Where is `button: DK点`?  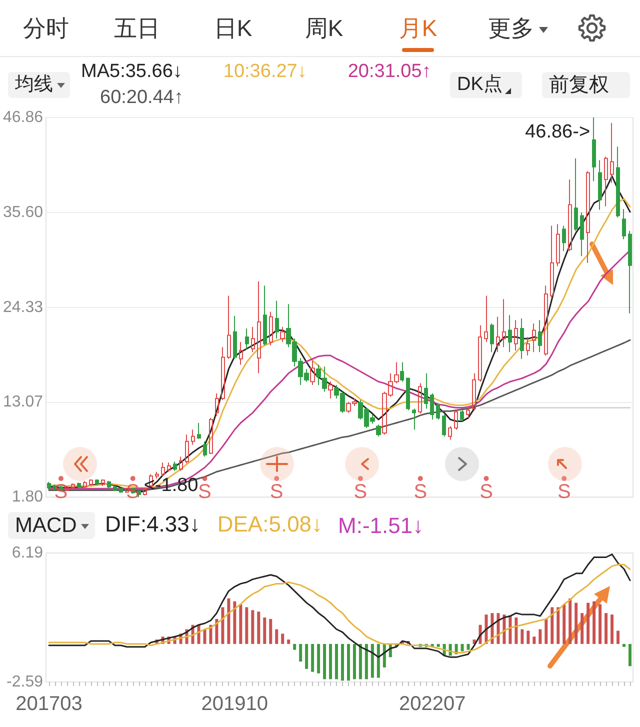 button: DK点 is located at coordinates (486, 85).